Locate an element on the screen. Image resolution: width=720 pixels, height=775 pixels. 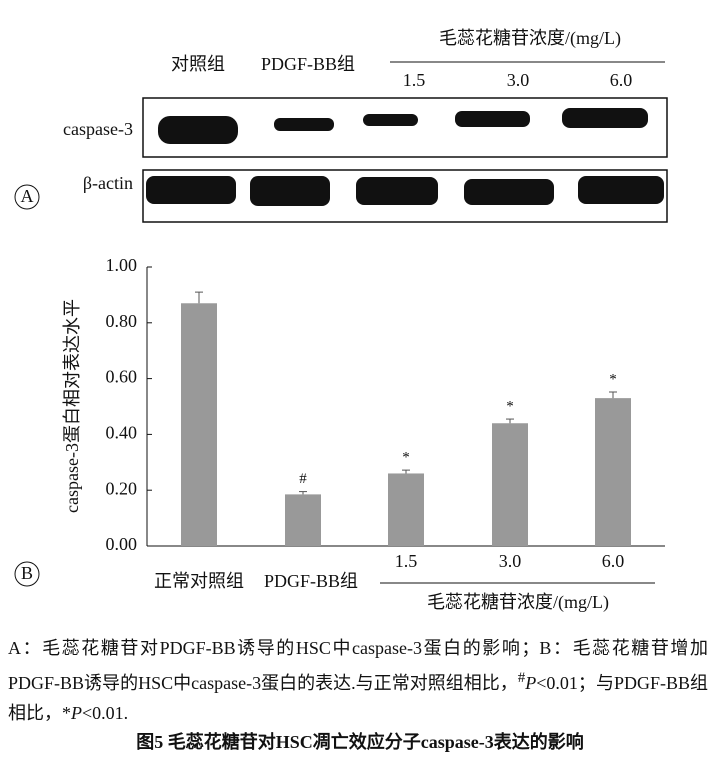
y-tick-label: 0.40 is located at coordinates (122, 433).